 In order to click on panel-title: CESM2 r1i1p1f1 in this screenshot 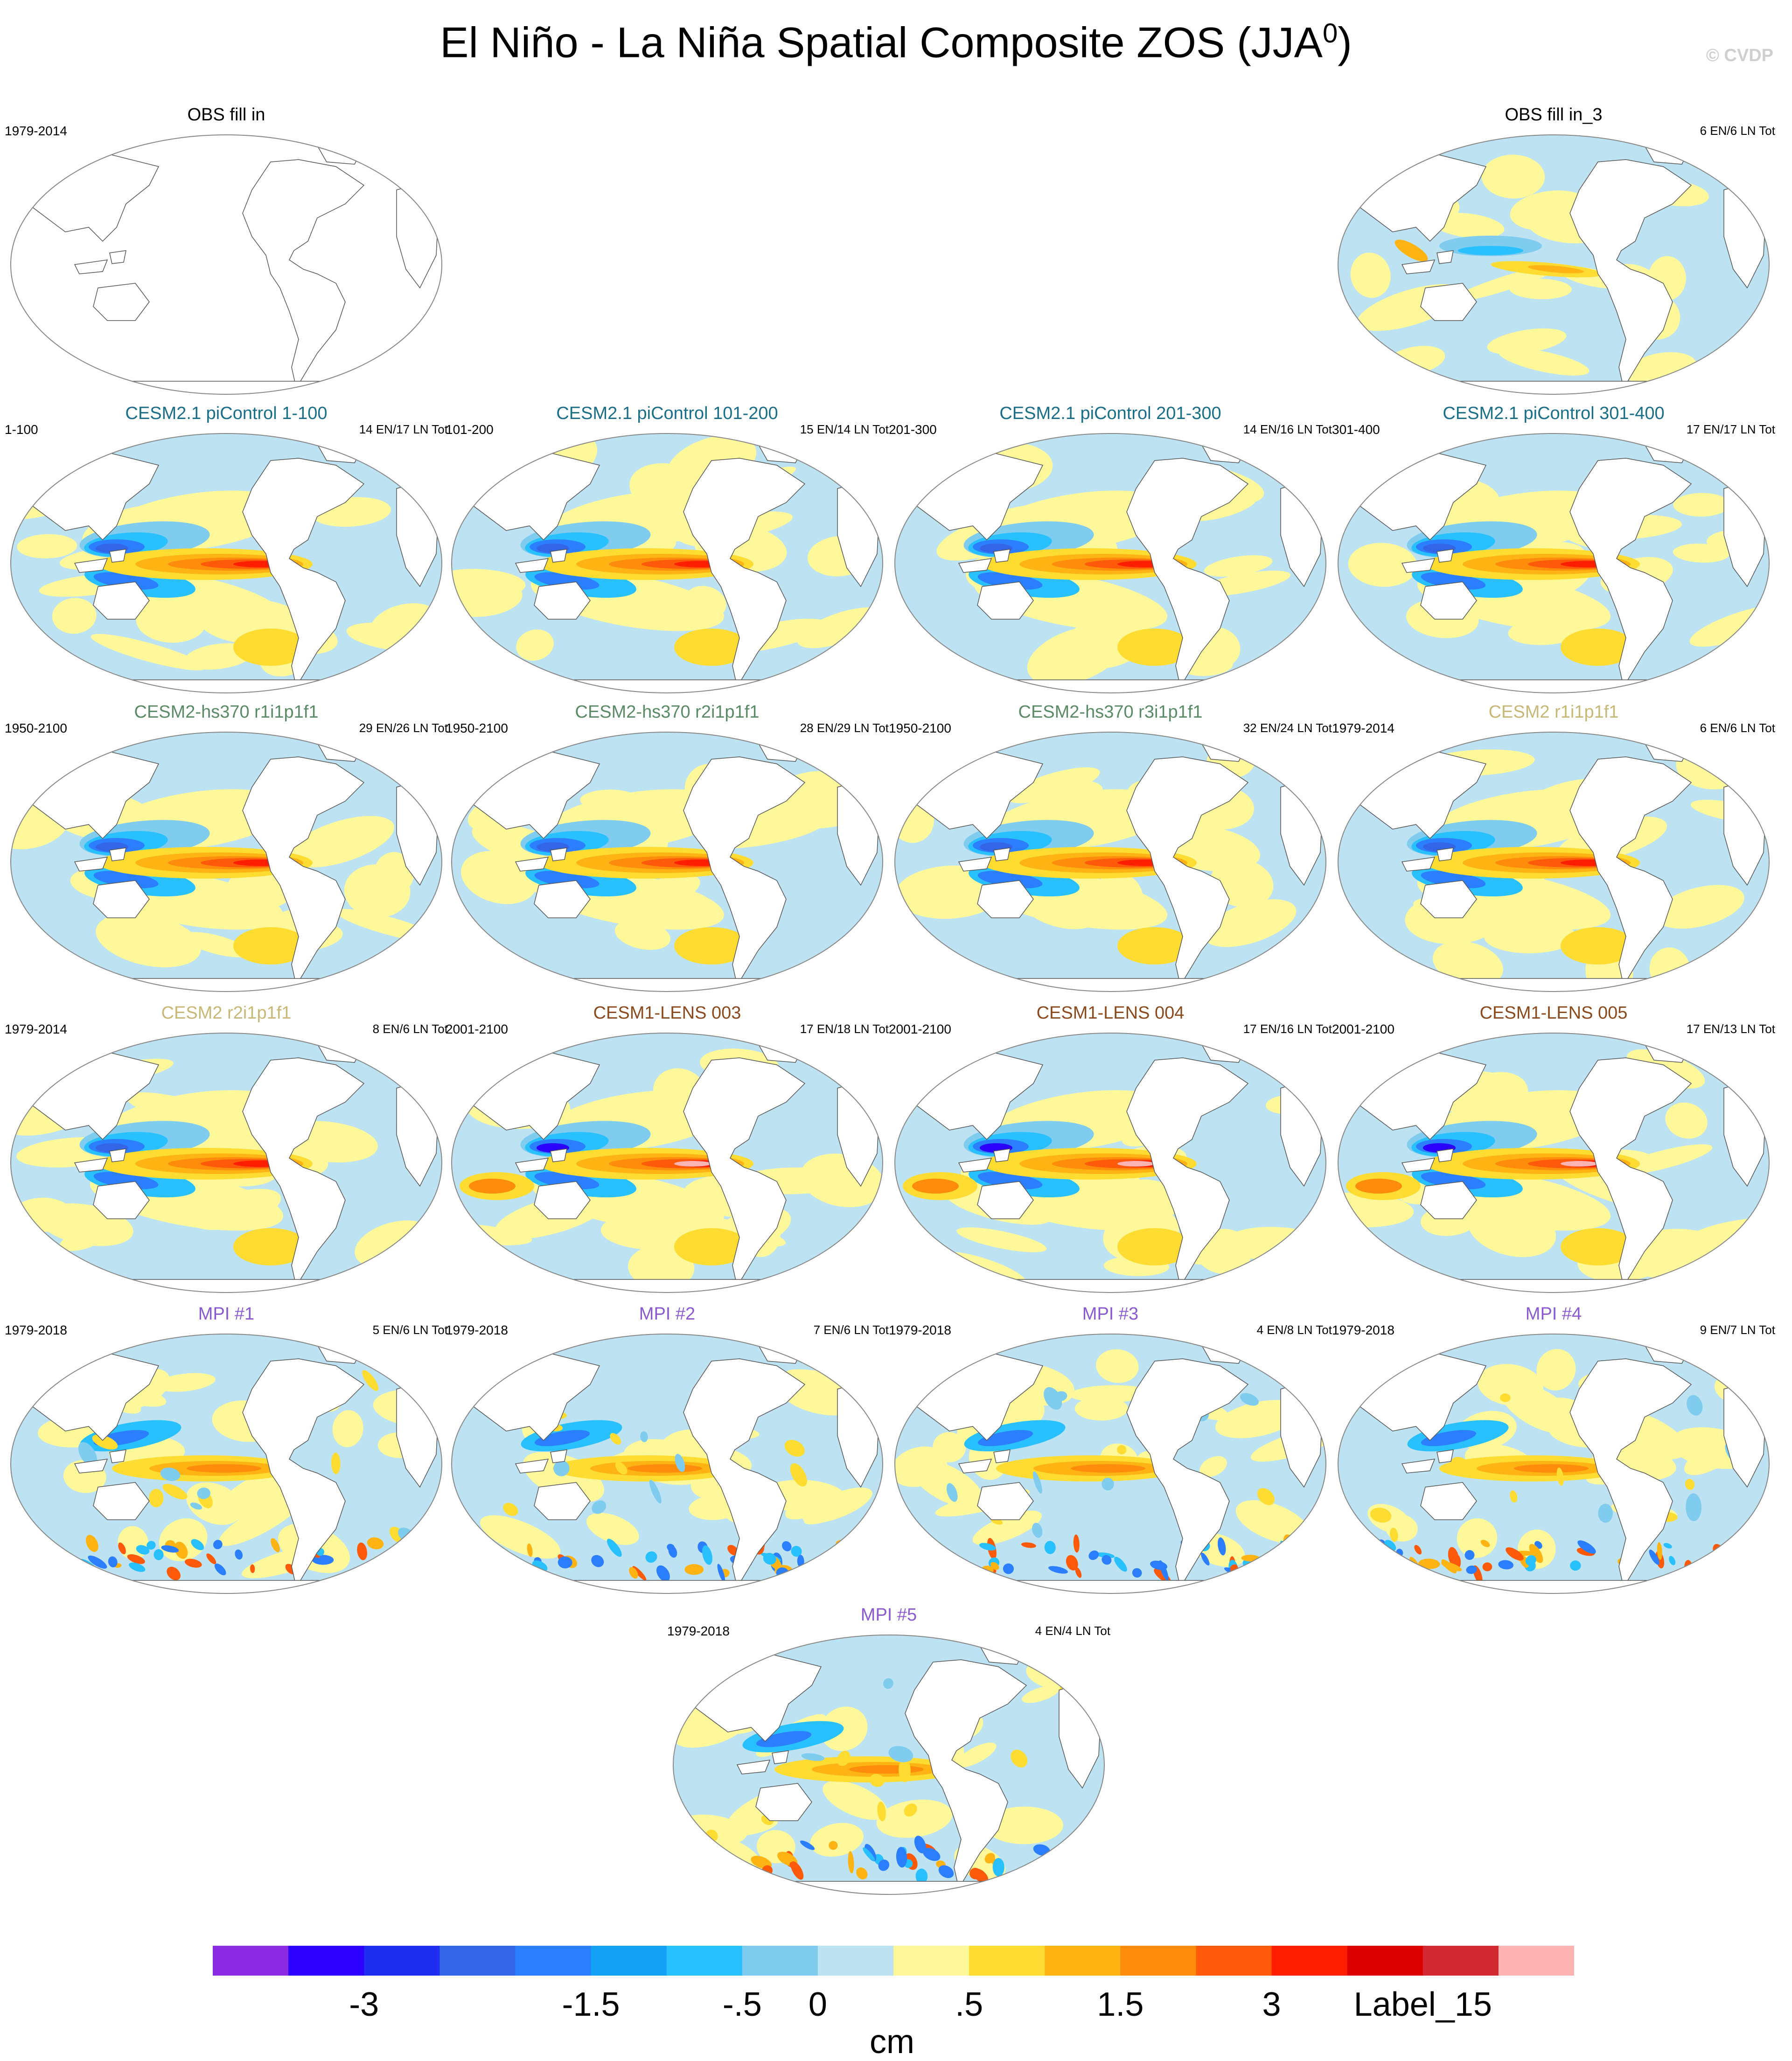, I will do `click(1553, 712)`.